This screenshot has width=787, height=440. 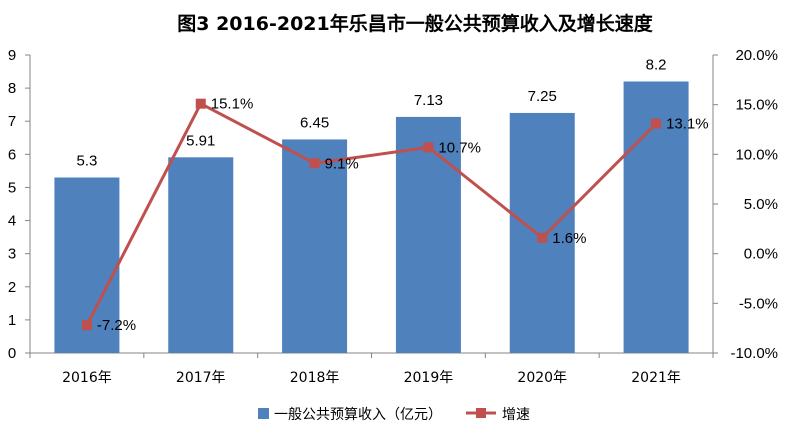 I want to click on left-tick-label: 0, so click(x=12, y=353).